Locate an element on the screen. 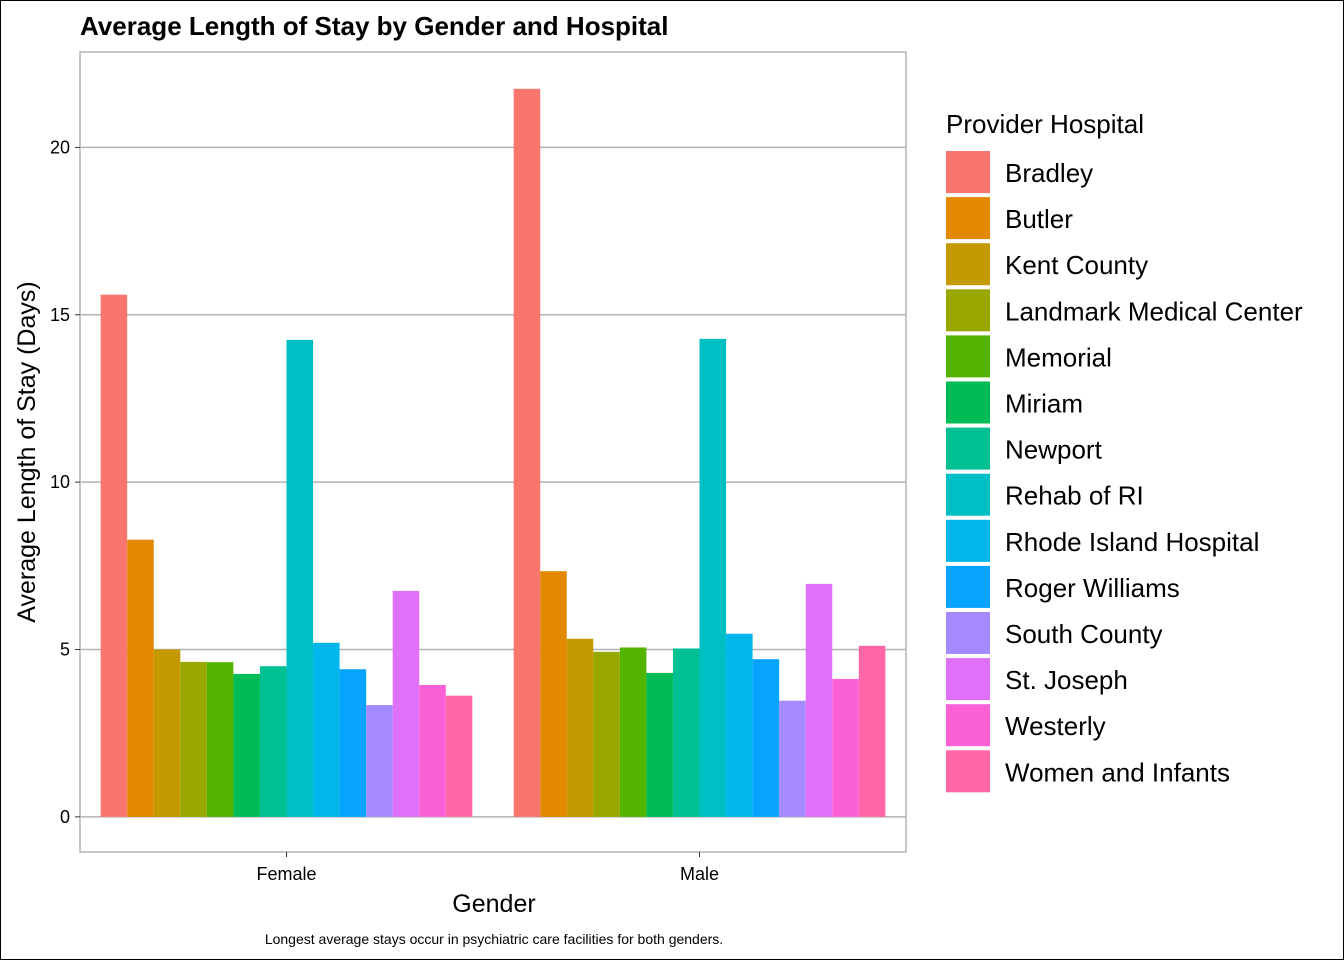  y-axis-title: Average Length of Stay (Days) is located at coordinates (27, 451).